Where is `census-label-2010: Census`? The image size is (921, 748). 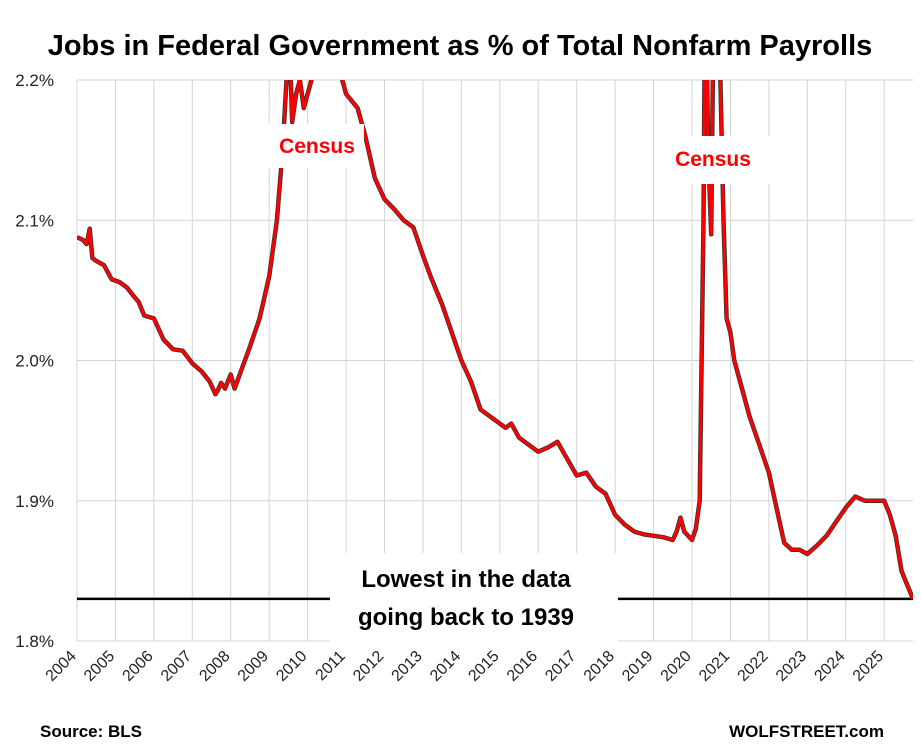 census-label-2010: Census is located at coordinates (317, 146).